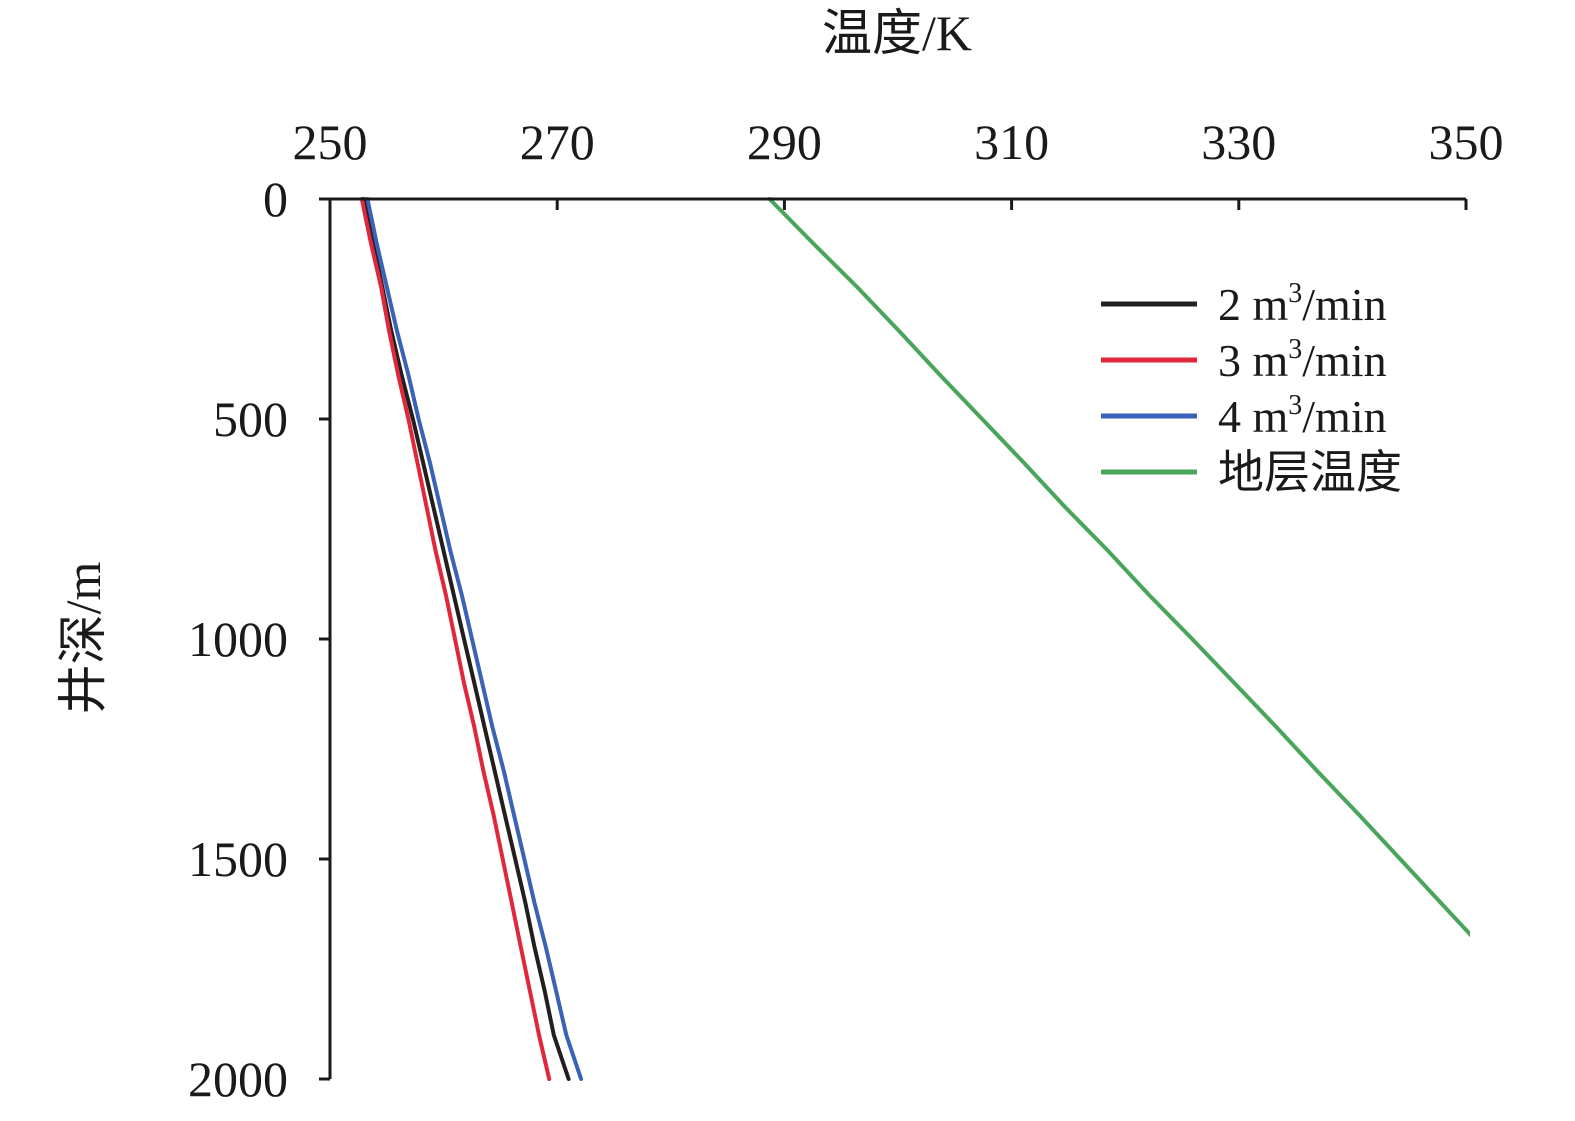 This screenshot has height=1121, width=1575. I want to click on x-axis-ticks: 250 270 290 310 330 350, so click(898, 162).